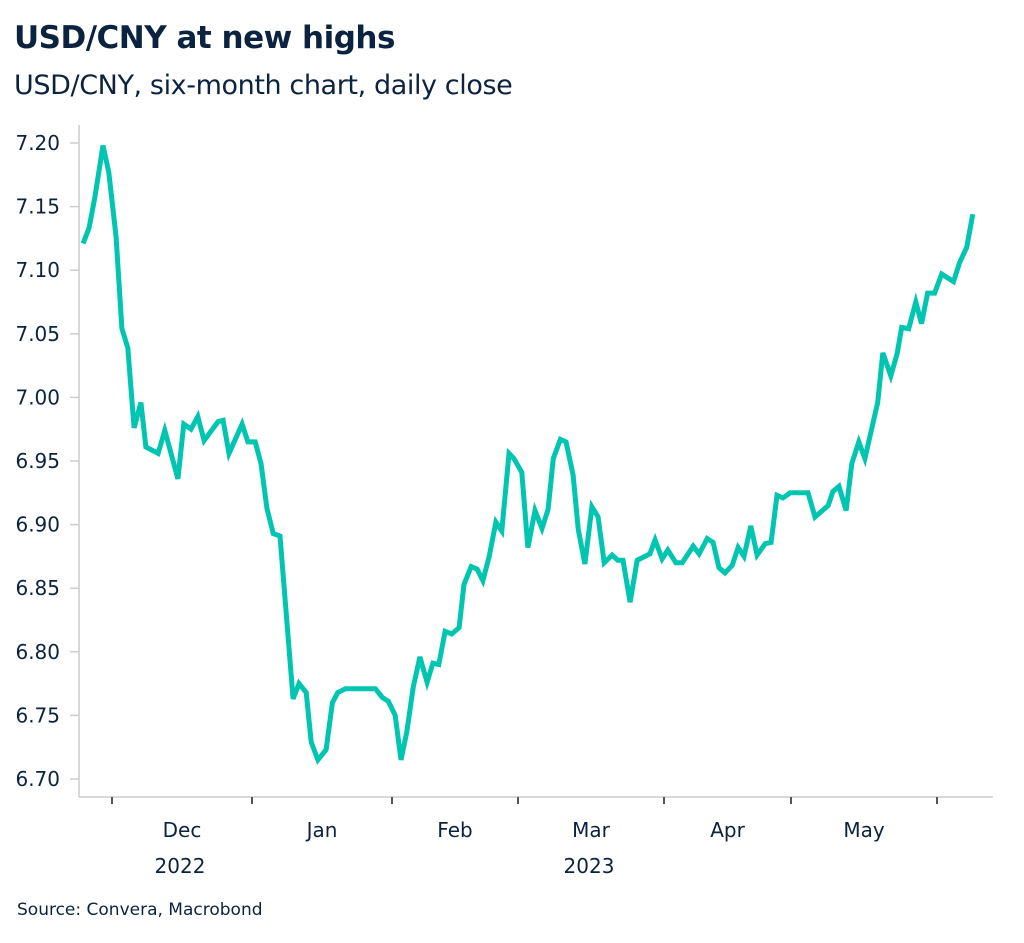 The height and width of the screenshot is (943, 1024). What do you see at coordinates (454, 830) in the screenshot?
I see `x-month-label: Feb` at bounding box center [454, 830].